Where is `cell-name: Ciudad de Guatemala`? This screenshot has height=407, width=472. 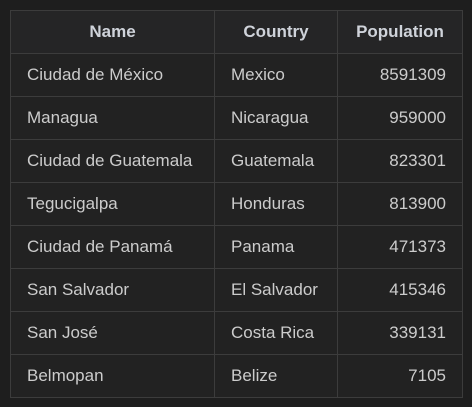
cell-name: Ciudad de Guatemala is located at coordinates (113, 161).